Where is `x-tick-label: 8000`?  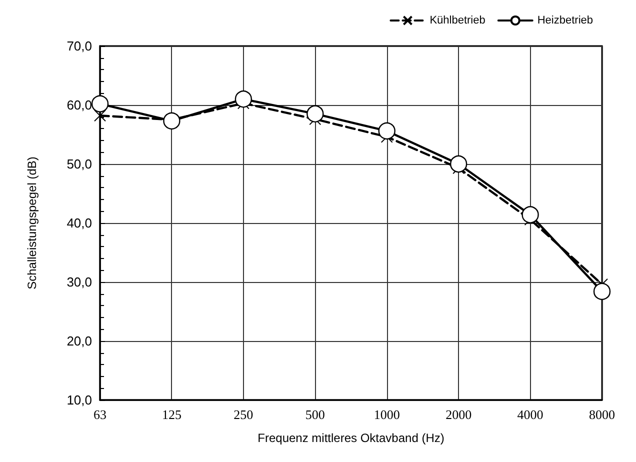
x-tick-label: 8000 is located at coordinates (602, 414).